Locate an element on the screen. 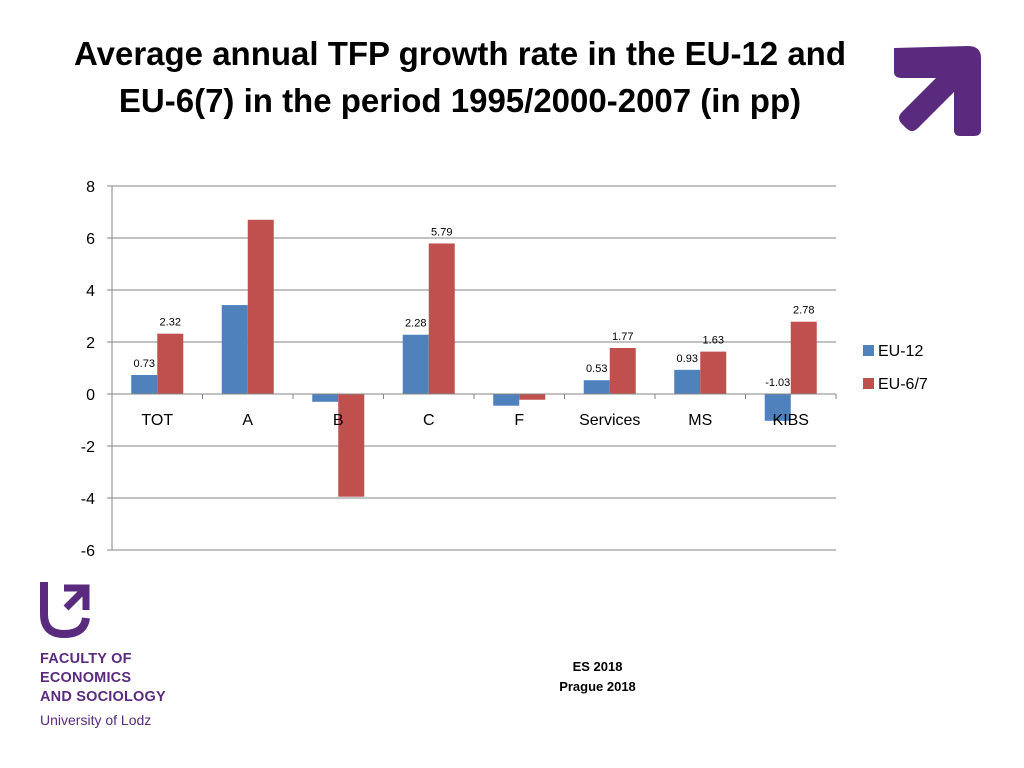  x-category-label: KIBS is located at coordinates (791, 420).